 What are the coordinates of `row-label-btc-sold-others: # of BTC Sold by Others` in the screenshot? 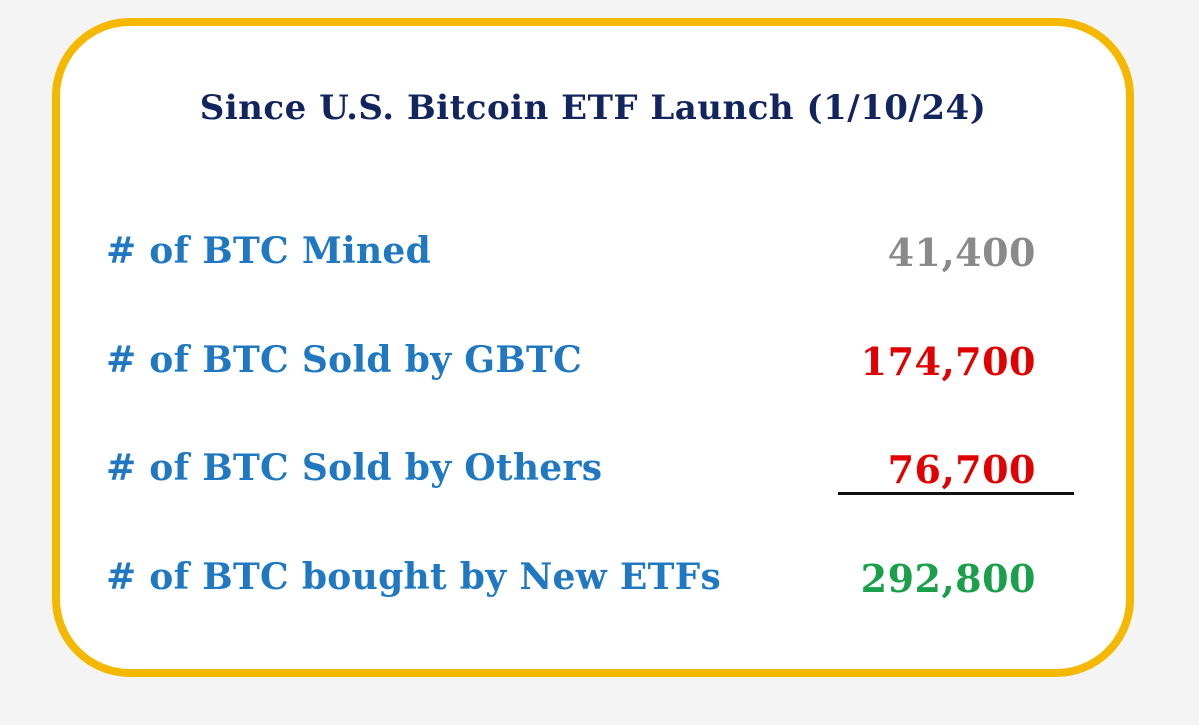 It's located at (354, 468).